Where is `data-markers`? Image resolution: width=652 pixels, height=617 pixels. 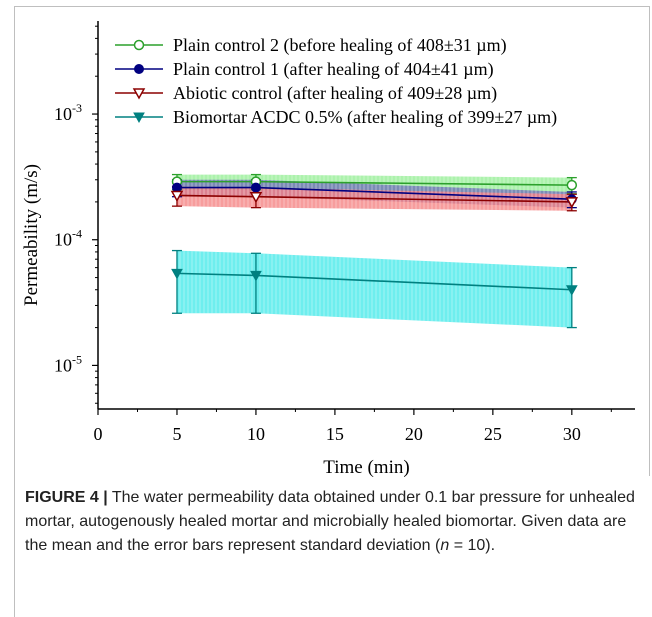 data-markers is located at coordinates (374, 236).